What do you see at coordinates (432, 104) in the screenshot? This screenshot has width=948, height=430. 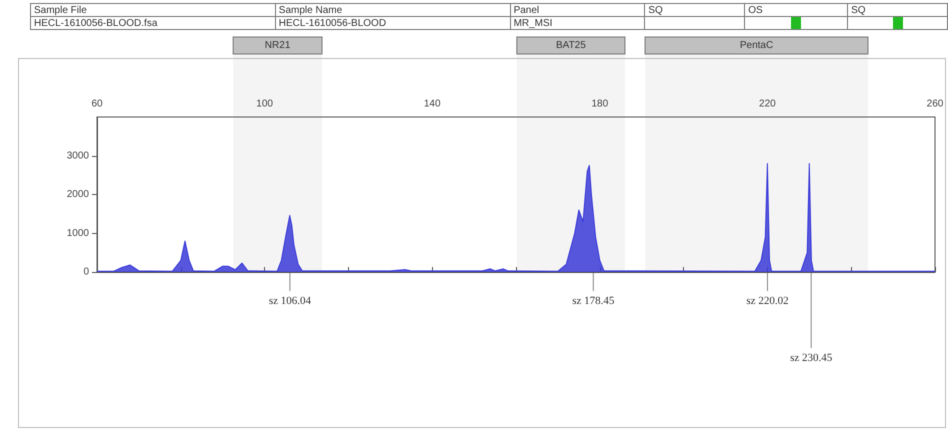 I see `x-tick-label: 140` at bounding box center [432, 104].